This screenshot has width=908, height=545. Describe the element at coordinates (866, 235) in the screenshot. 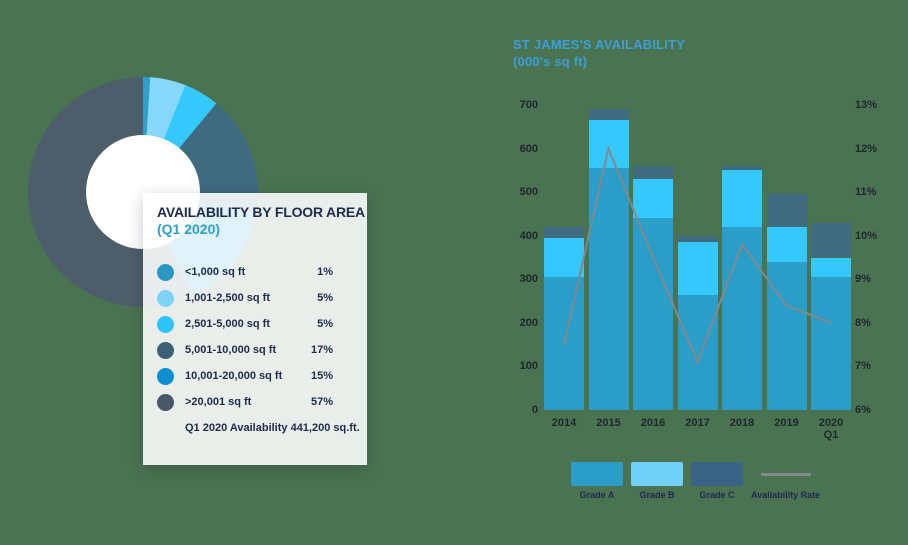

I see `y-axis-tick-right: 10%` at that location.